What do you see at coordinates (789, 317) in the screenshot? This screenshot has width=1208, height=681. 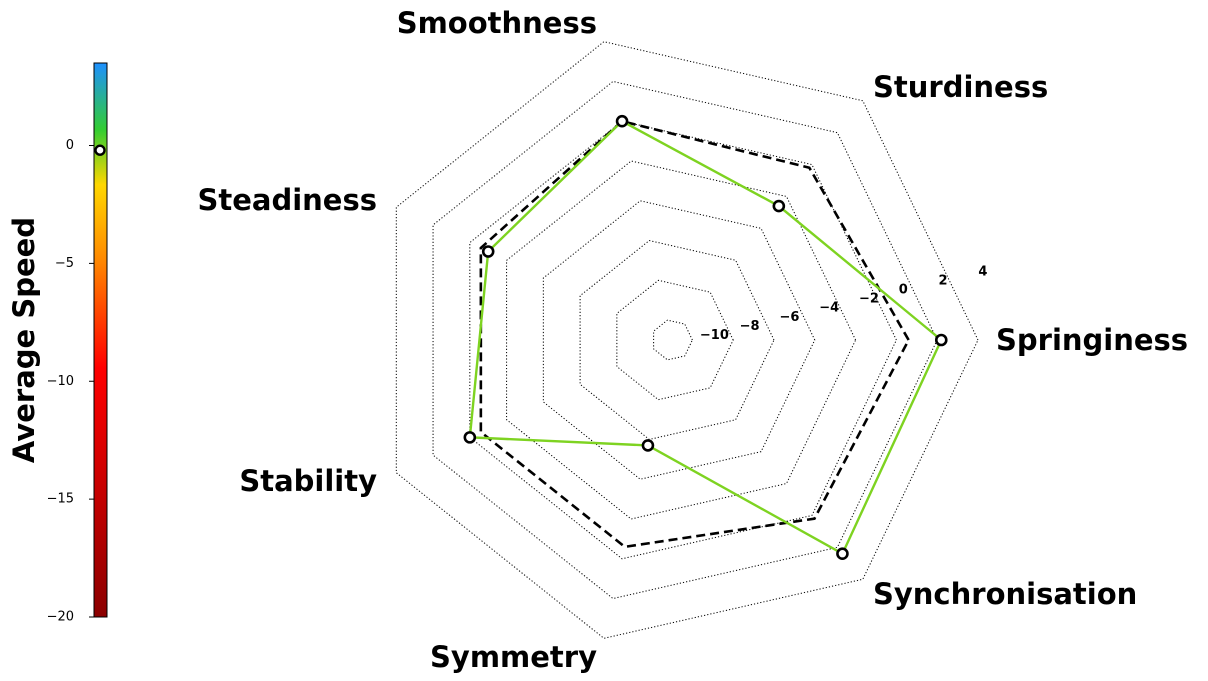 I see `tick-label: −6` at bounding box center [789, 317].